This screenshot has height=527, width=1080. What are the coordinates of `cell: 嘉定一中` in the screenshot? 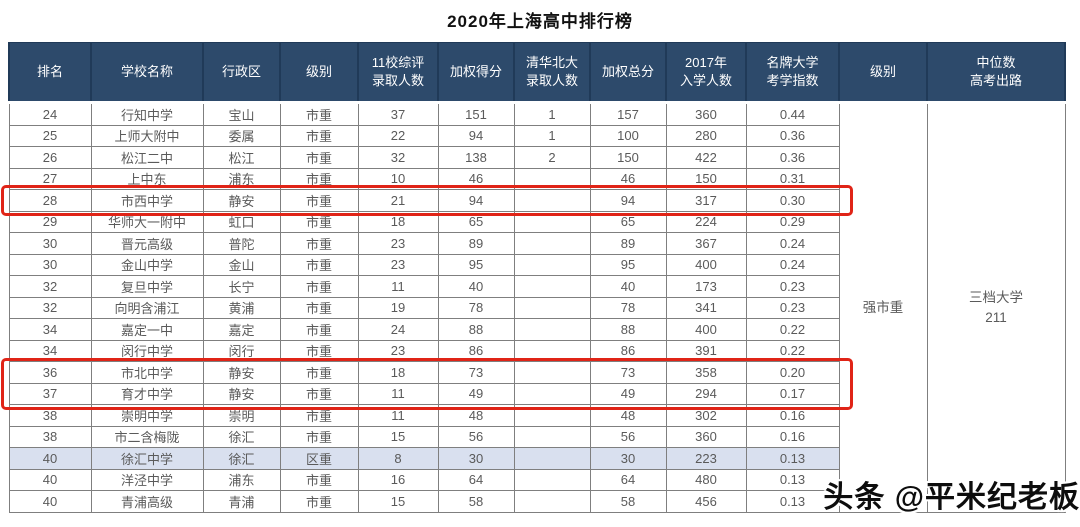 It's located at (147, 329).